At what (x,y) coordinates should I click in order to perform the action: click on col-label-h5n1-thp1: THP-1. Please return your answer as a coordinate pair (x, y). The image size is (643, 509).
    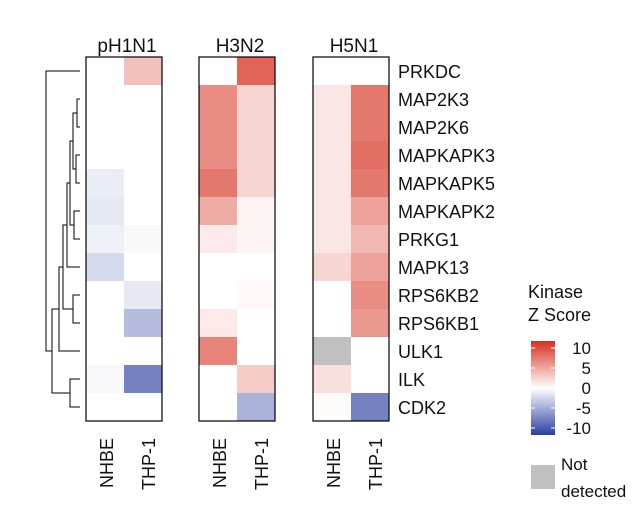
    Looking at the image, I should click on (376, 464).